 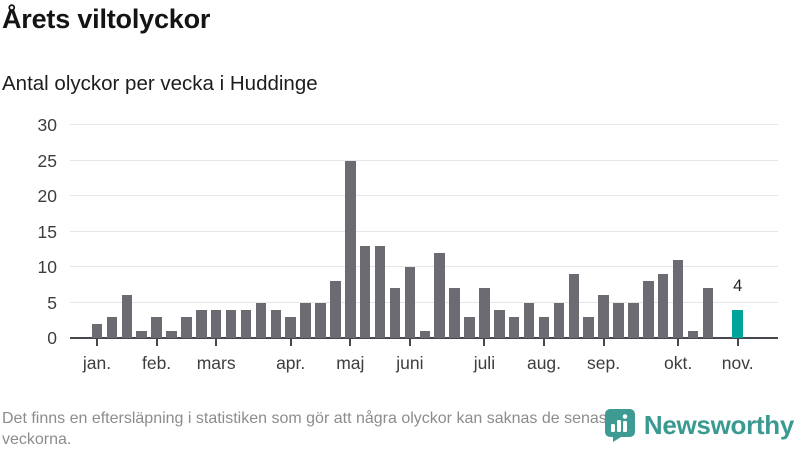 What do you see at coordinates (737, 323) in the screenshot?
I see `highlight-bar` at bounding box center [737, 323].